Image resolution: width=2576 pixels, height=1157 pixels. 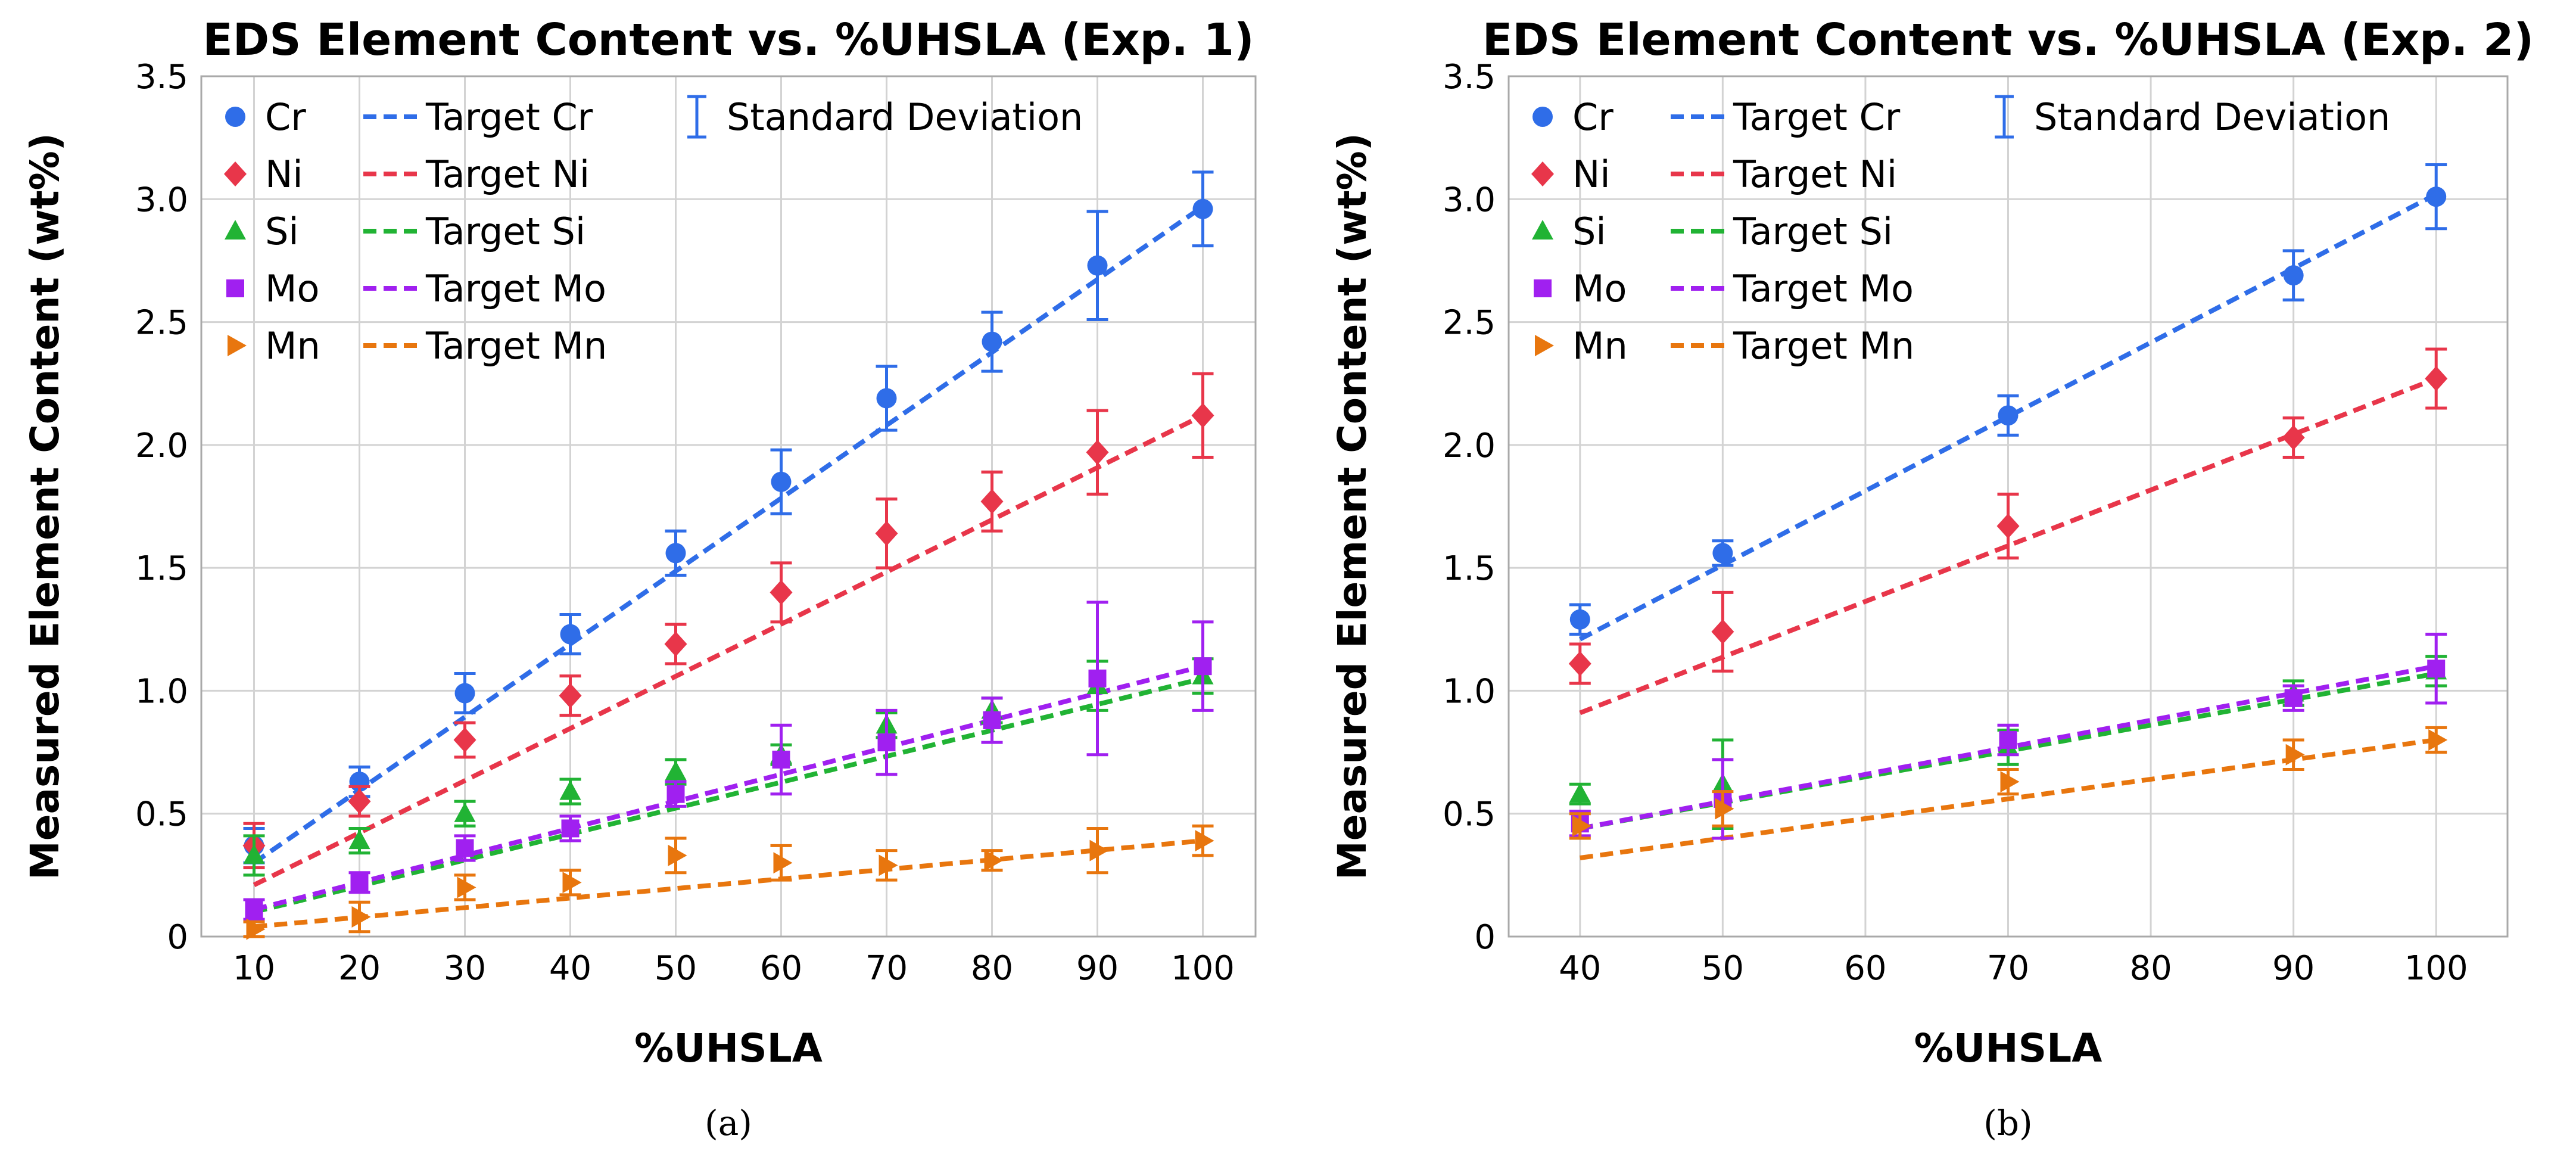 I want to click on legend-label-target-cr: Target Cr, so click(x=509, y=117).